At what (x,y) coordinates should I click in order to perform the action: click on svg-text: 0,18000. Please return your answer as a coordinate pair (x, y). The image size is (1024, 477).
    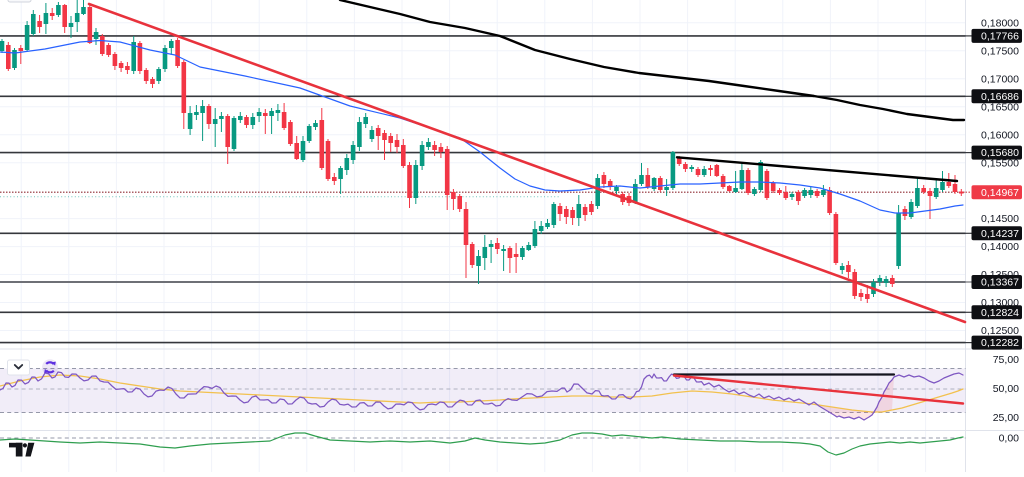
    Looking at the image, I should click on (1000, 23).